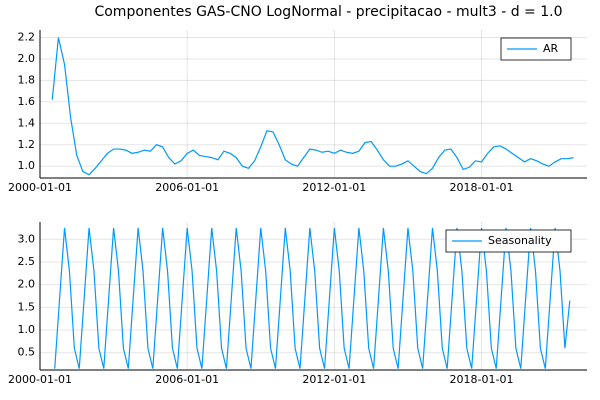 The width and height of the screenshot is (600, 400). I want to click on legend: Seasonality, so click(508, 241).